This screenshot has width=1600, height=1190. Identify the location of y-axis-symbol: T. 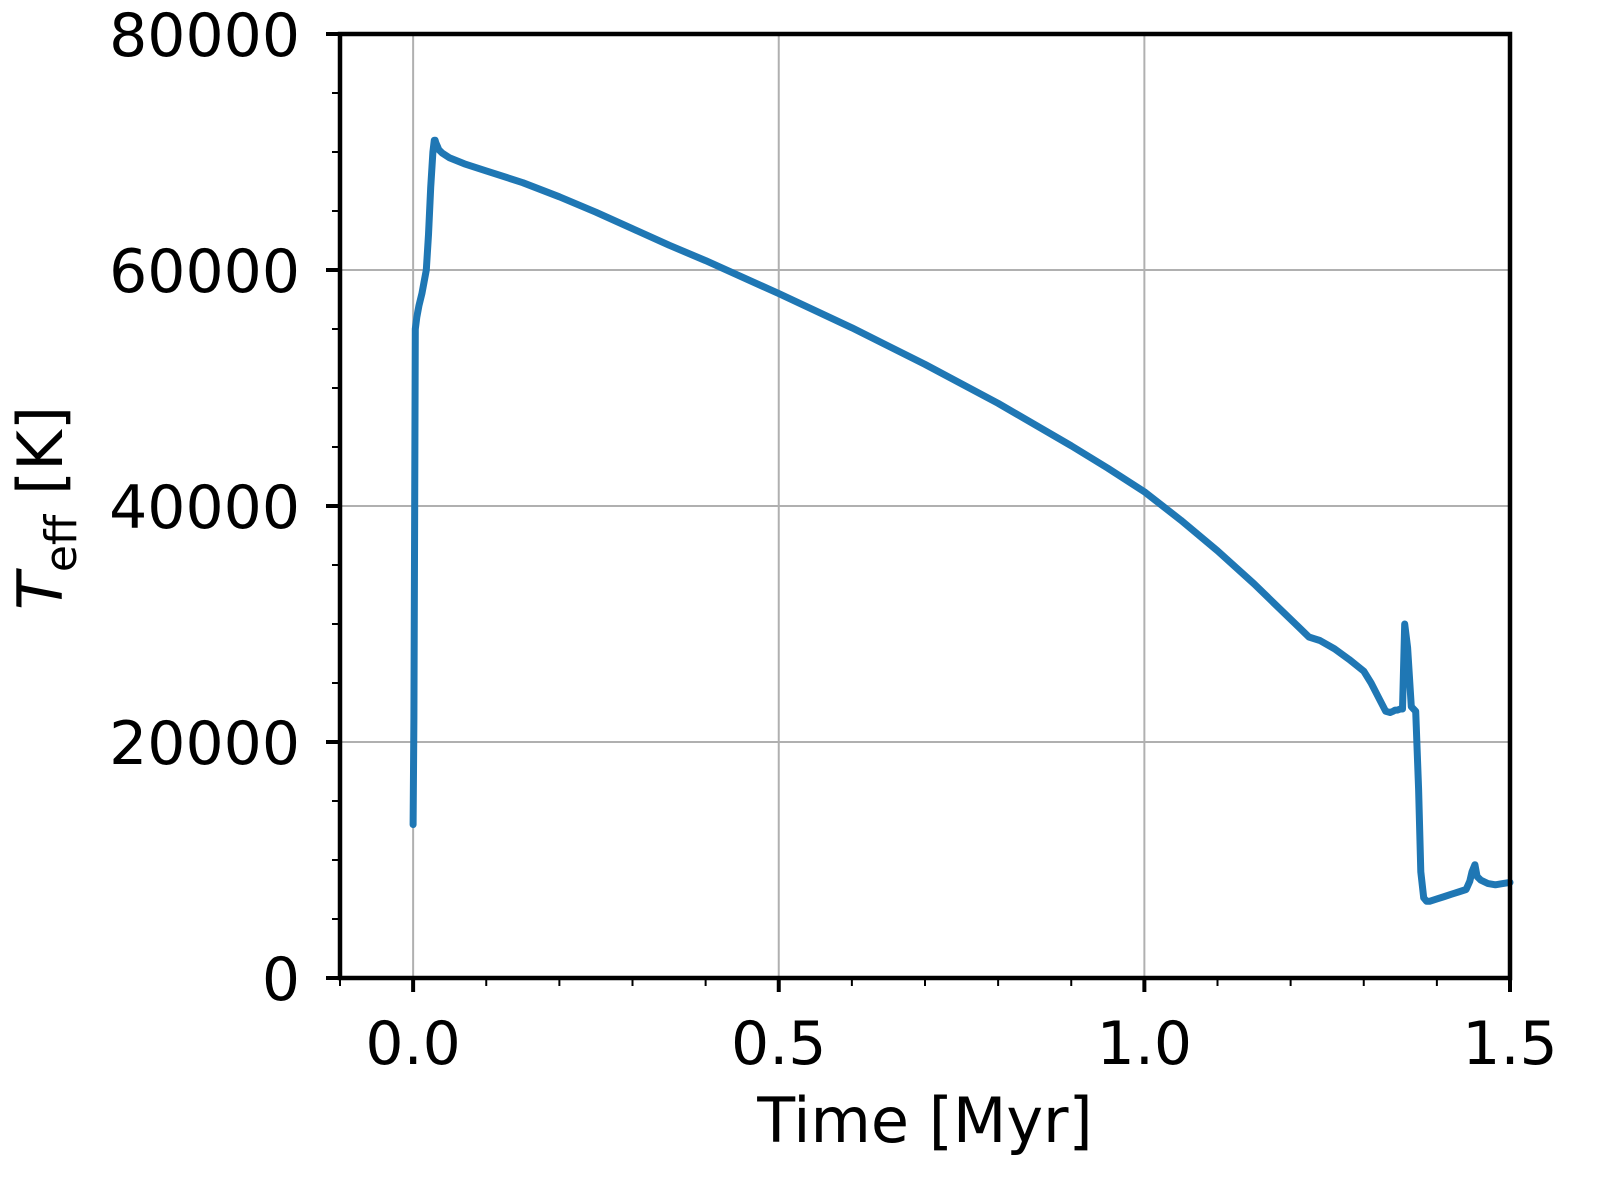
(40, 589).